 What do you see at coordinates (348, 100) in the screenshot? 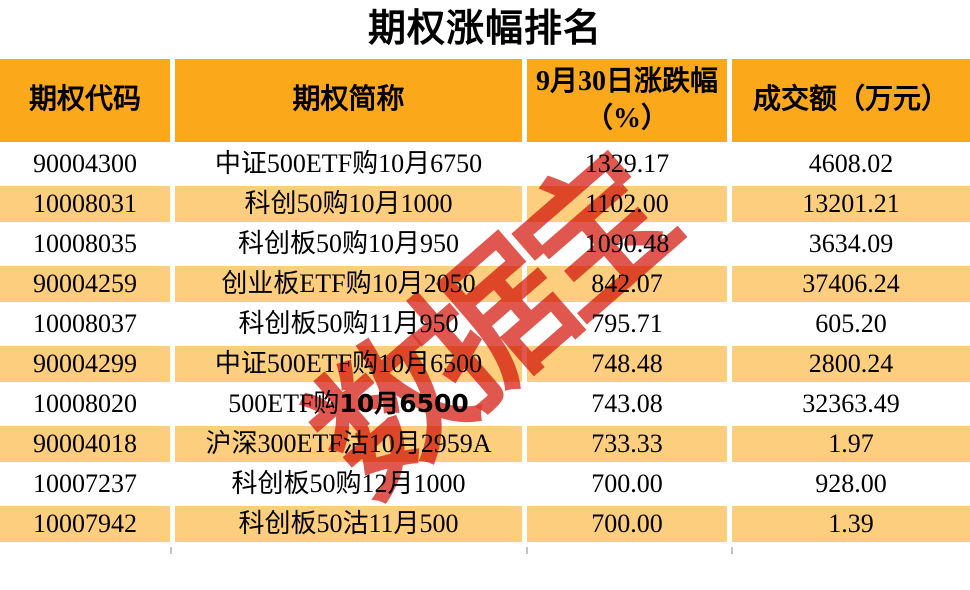
I see `column-header-option-name: 期权简称` at bounding box center [348, 100].